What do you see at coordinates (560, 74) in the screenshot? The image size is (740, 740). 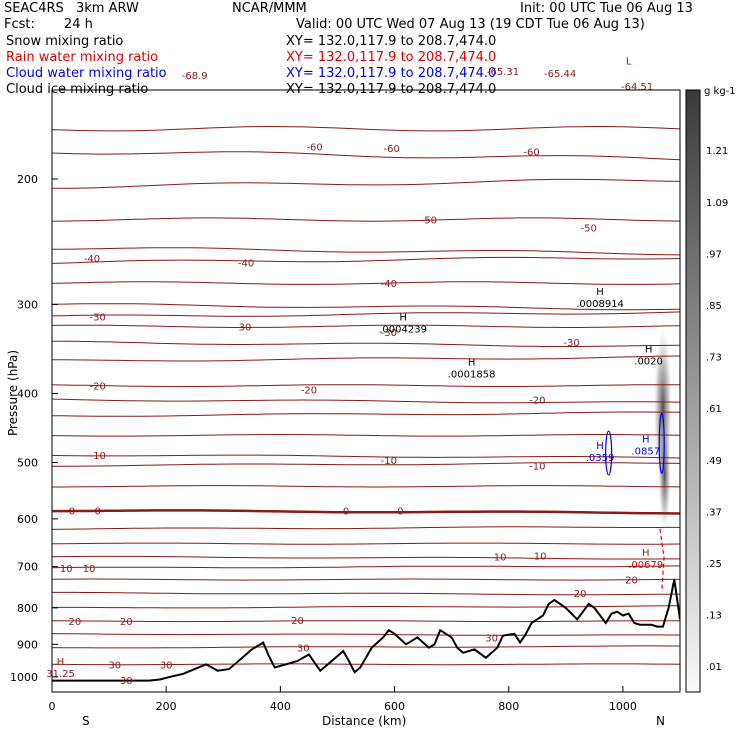 I see `contour-label: -65.44` at bounding box center [560, 74].